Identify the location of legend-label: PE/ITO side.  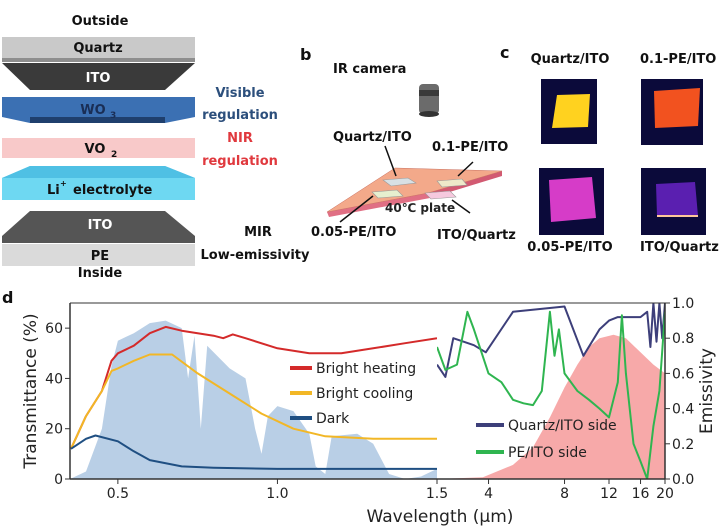
(547, 453).